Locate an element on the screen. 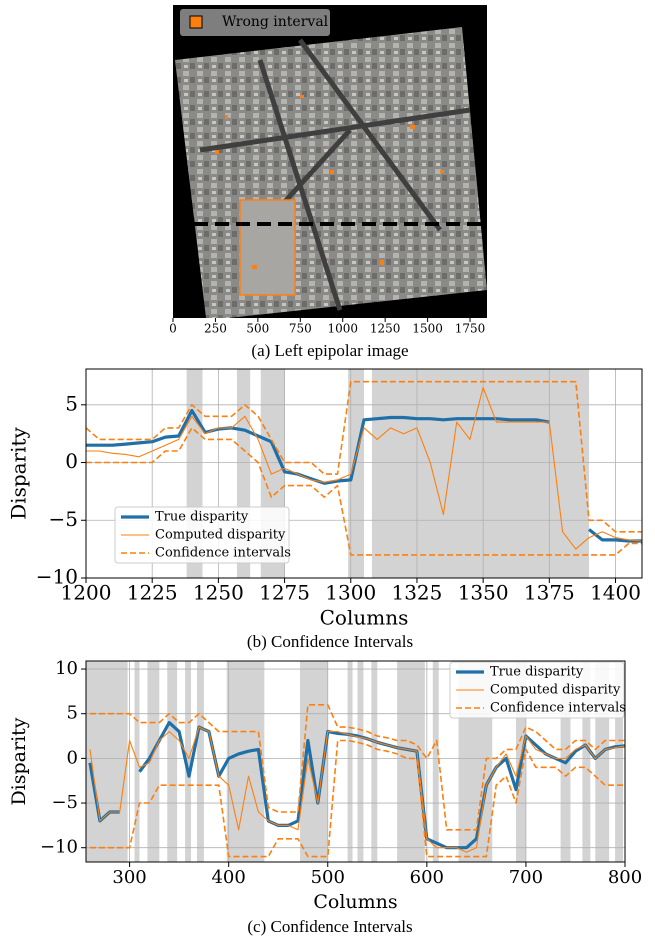 The width and height of the screenshot is (655, 944). wrong-interval-marks is located at coordinates (329, 182).